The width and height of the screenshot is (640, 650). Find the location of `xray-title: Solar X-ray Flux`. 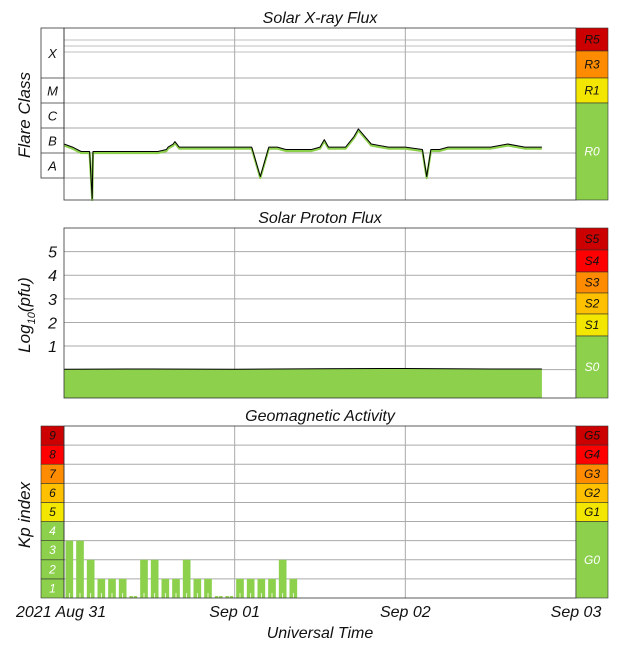

xray-title: Solar X-ray Flux is located at coordinates (321, 18).